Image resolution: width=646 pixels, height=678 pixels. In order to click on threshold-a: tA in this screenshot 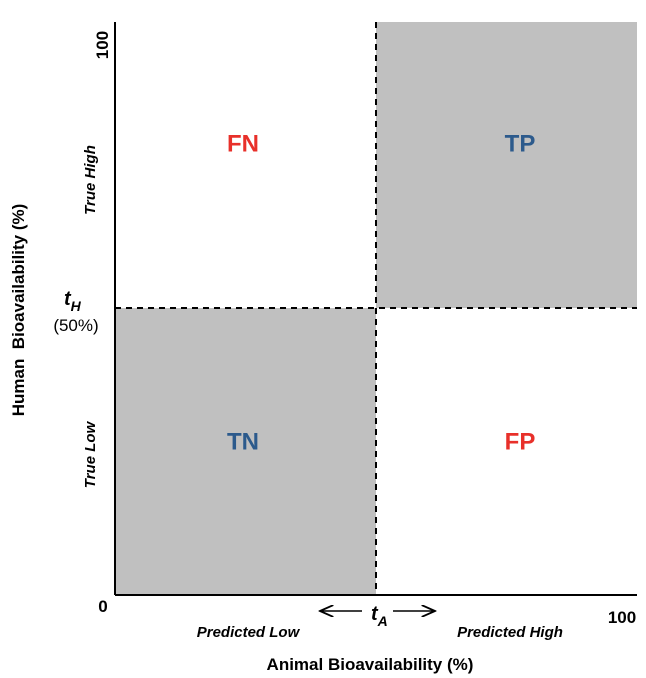, I will do `click(379, 616)`.